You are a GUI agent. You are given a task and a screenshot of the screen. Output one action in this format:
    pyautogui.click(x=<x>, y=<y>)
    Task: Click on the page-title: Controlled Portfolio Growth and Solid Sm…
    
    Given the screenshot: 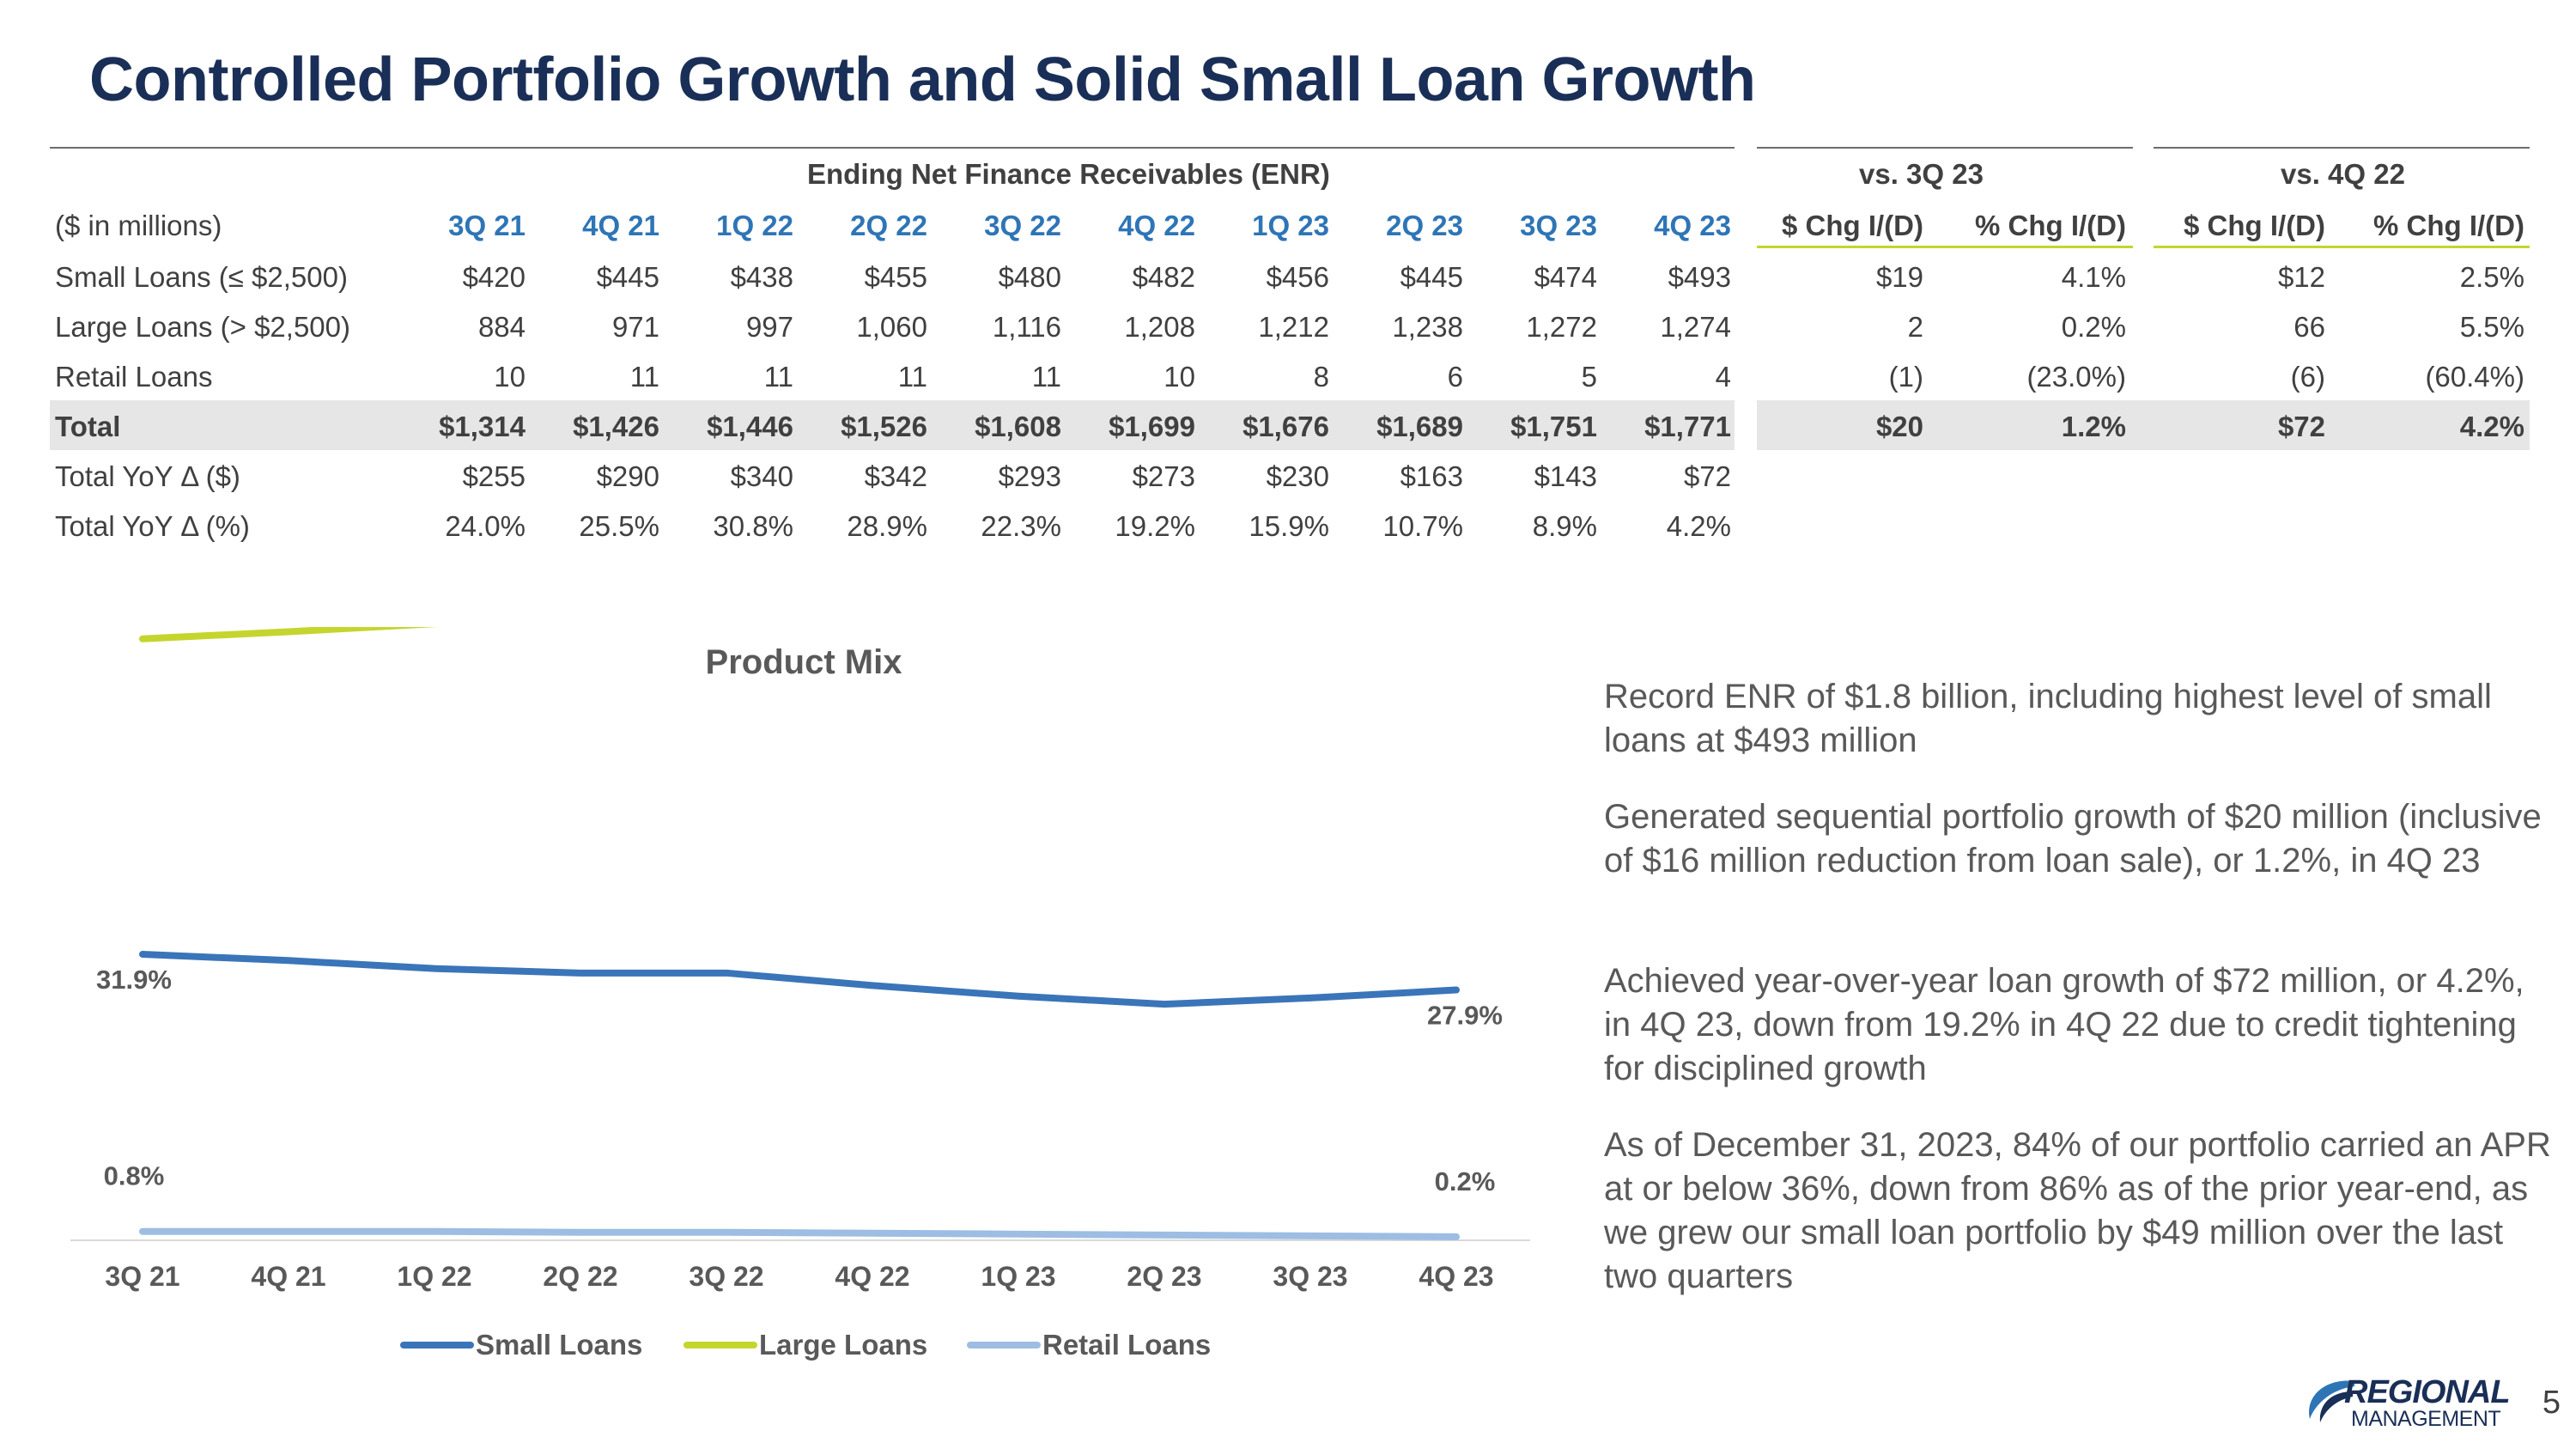 What is the action you would take?
    pyautogui.click(x=922, y=80)
    